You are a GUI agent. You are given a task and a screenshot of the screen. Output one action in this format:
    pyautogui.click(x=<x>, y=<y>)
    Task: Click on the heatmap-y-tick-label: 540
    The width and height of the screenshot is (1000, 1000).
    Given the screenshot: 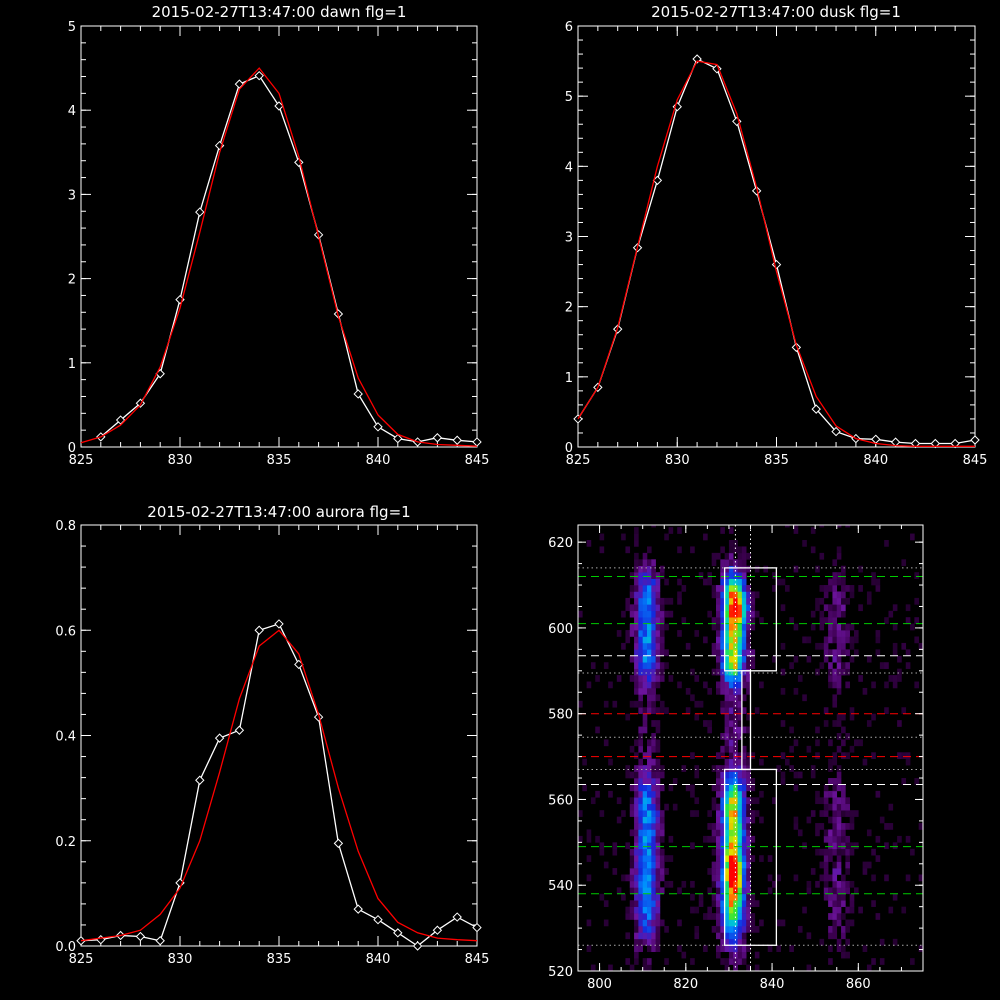 What is the action you would take?
    pyautogui.click(x=560, y=886)
    